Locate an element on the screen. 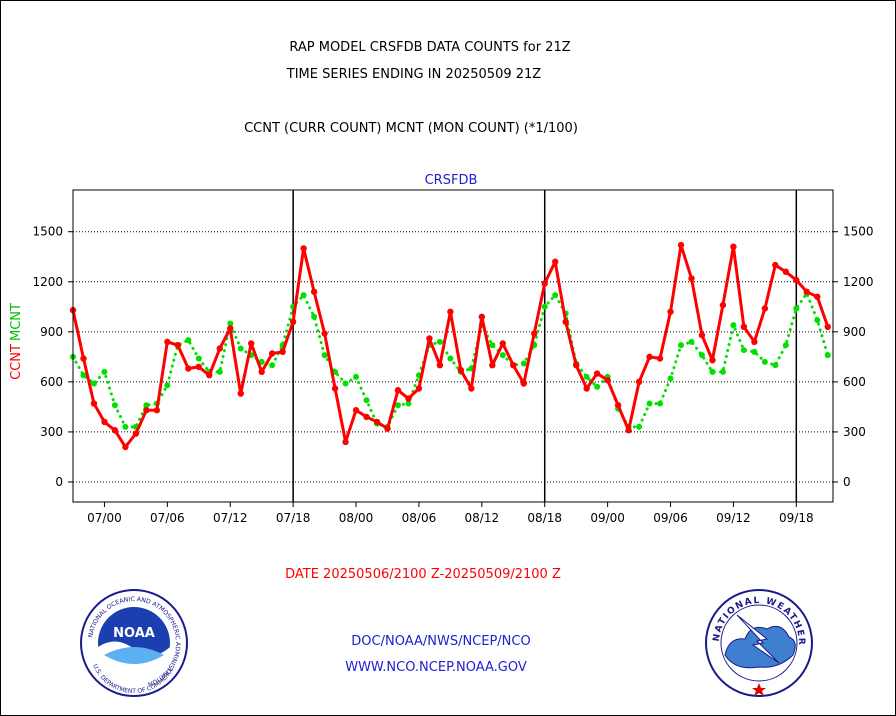 The image size is (896, 716). y-ticks-left: 0 300 600 900 1200 1500 is located at coordinates (52, 357).